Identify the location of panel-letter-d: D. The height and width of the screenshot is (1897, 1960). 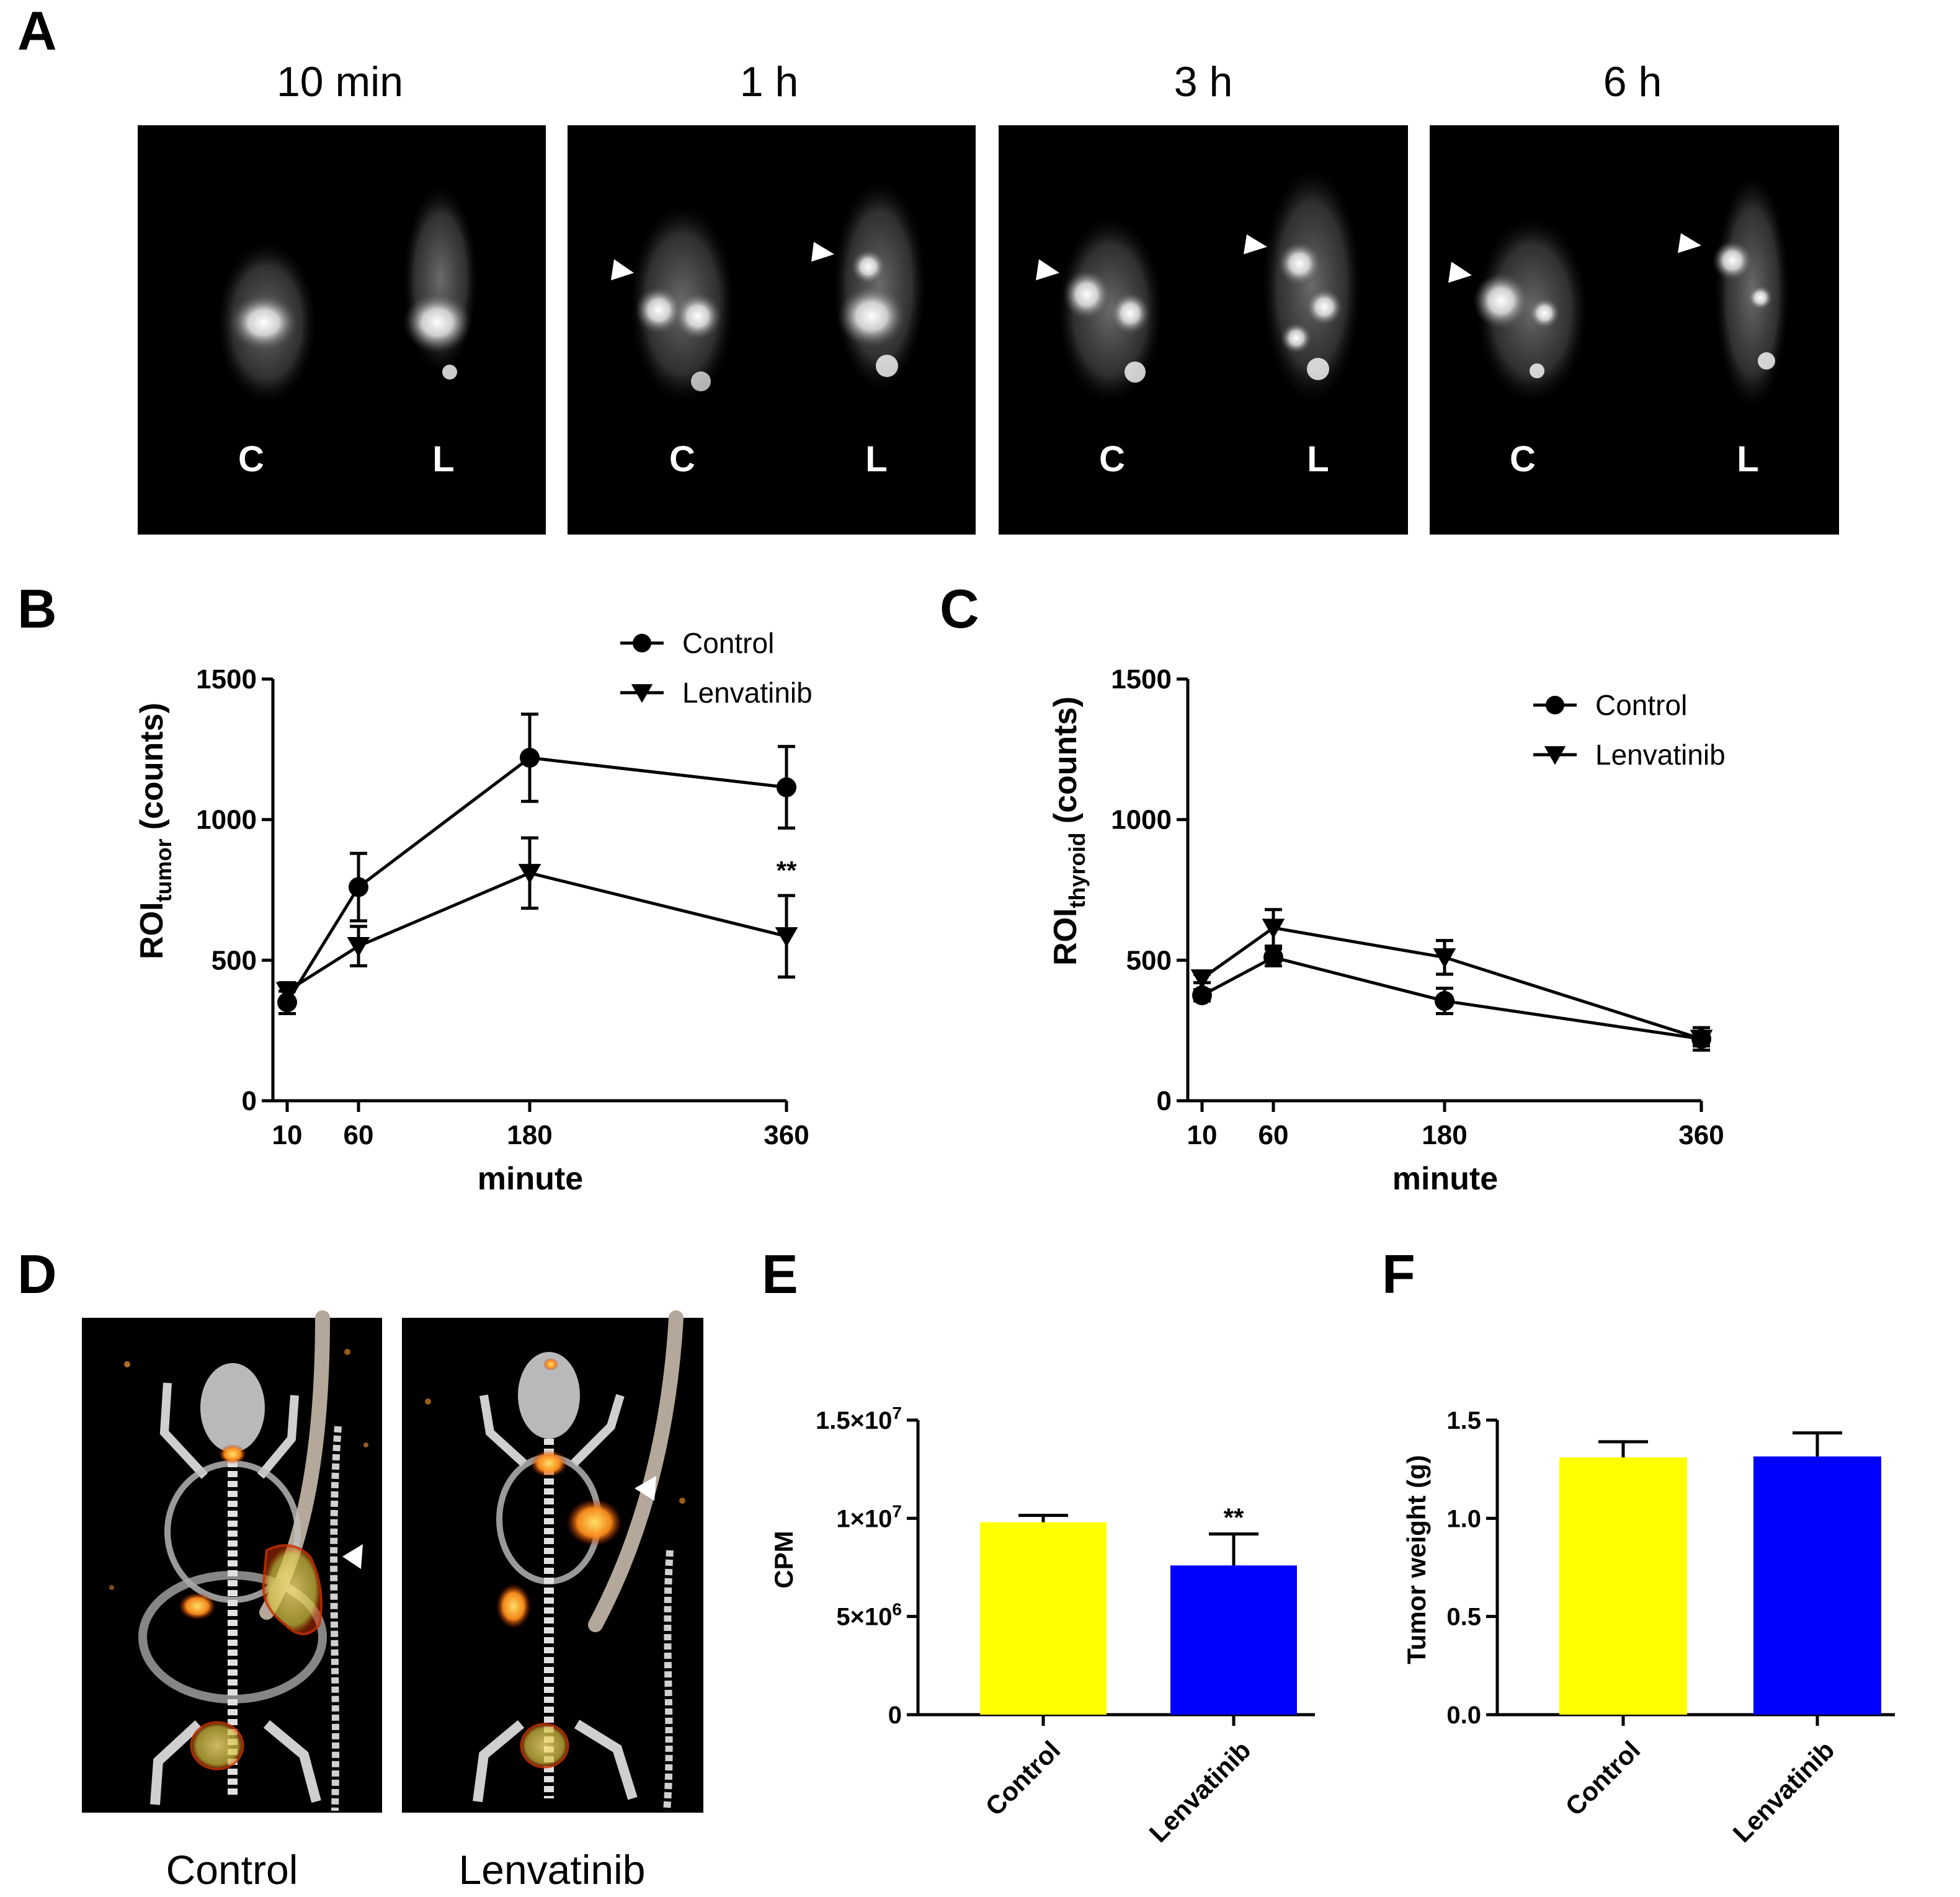
(37, 1274).